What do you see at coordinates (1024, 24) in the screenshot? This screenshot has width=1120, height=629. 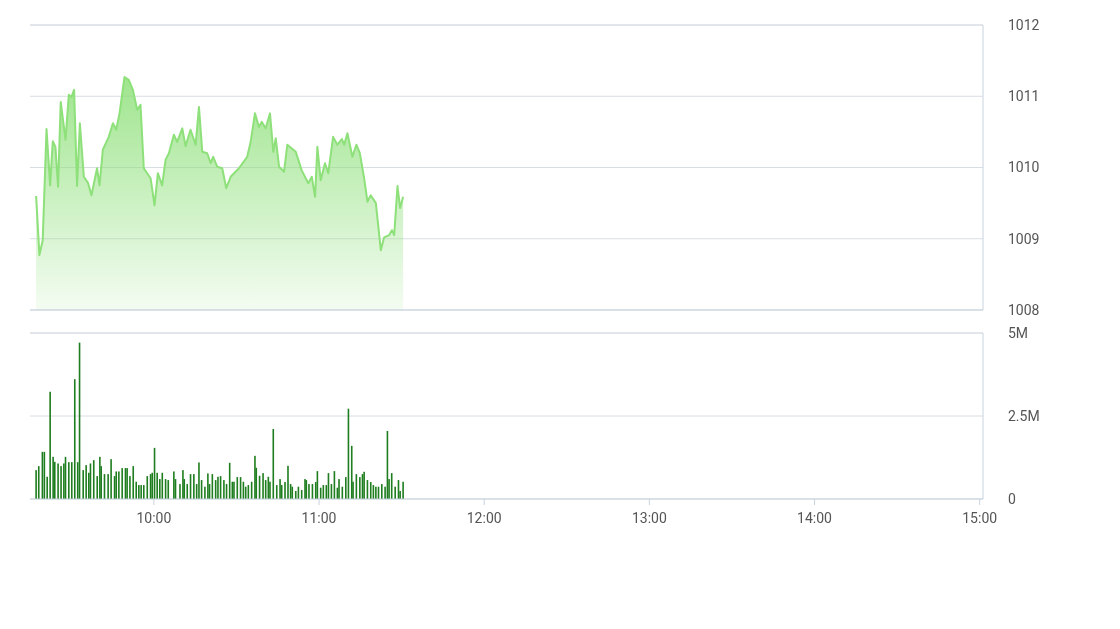 I see `y-tick-label: 1012` at bounding box center [1024, 24].